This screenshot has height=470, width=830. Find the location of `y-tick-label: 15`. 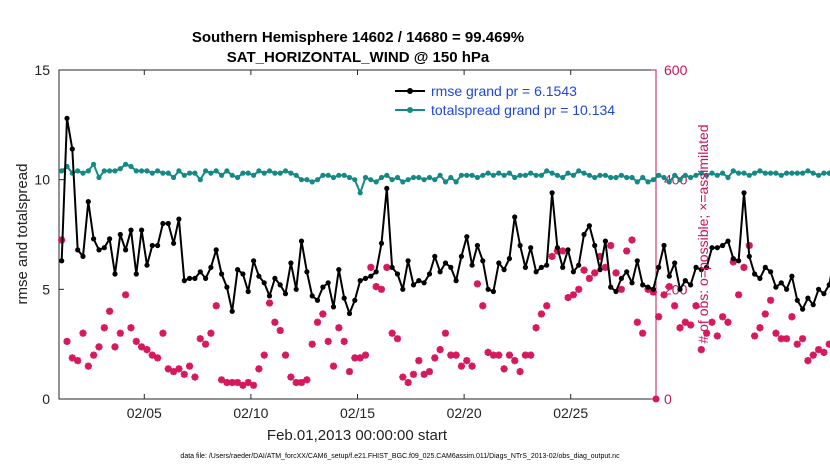

y-tick-label: 15 is located at coordinates (42, 70).